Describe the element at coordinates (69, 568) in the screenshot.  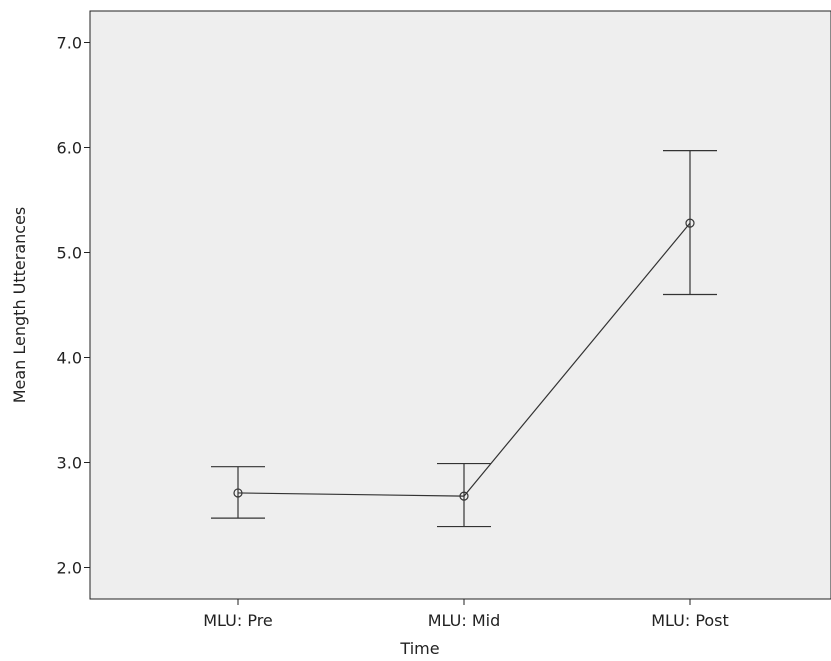
I see `y-tick-label: 2.0` at that location.